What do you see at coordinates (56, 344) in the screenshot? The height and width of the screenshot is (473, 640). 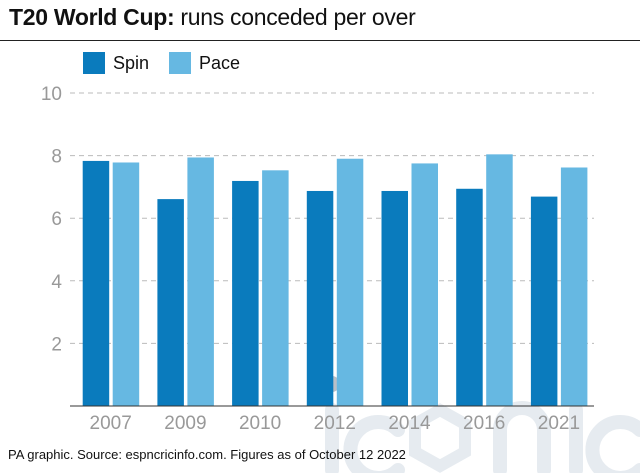 I see `y-tick-label: 2` at bounding box center [56, 344].